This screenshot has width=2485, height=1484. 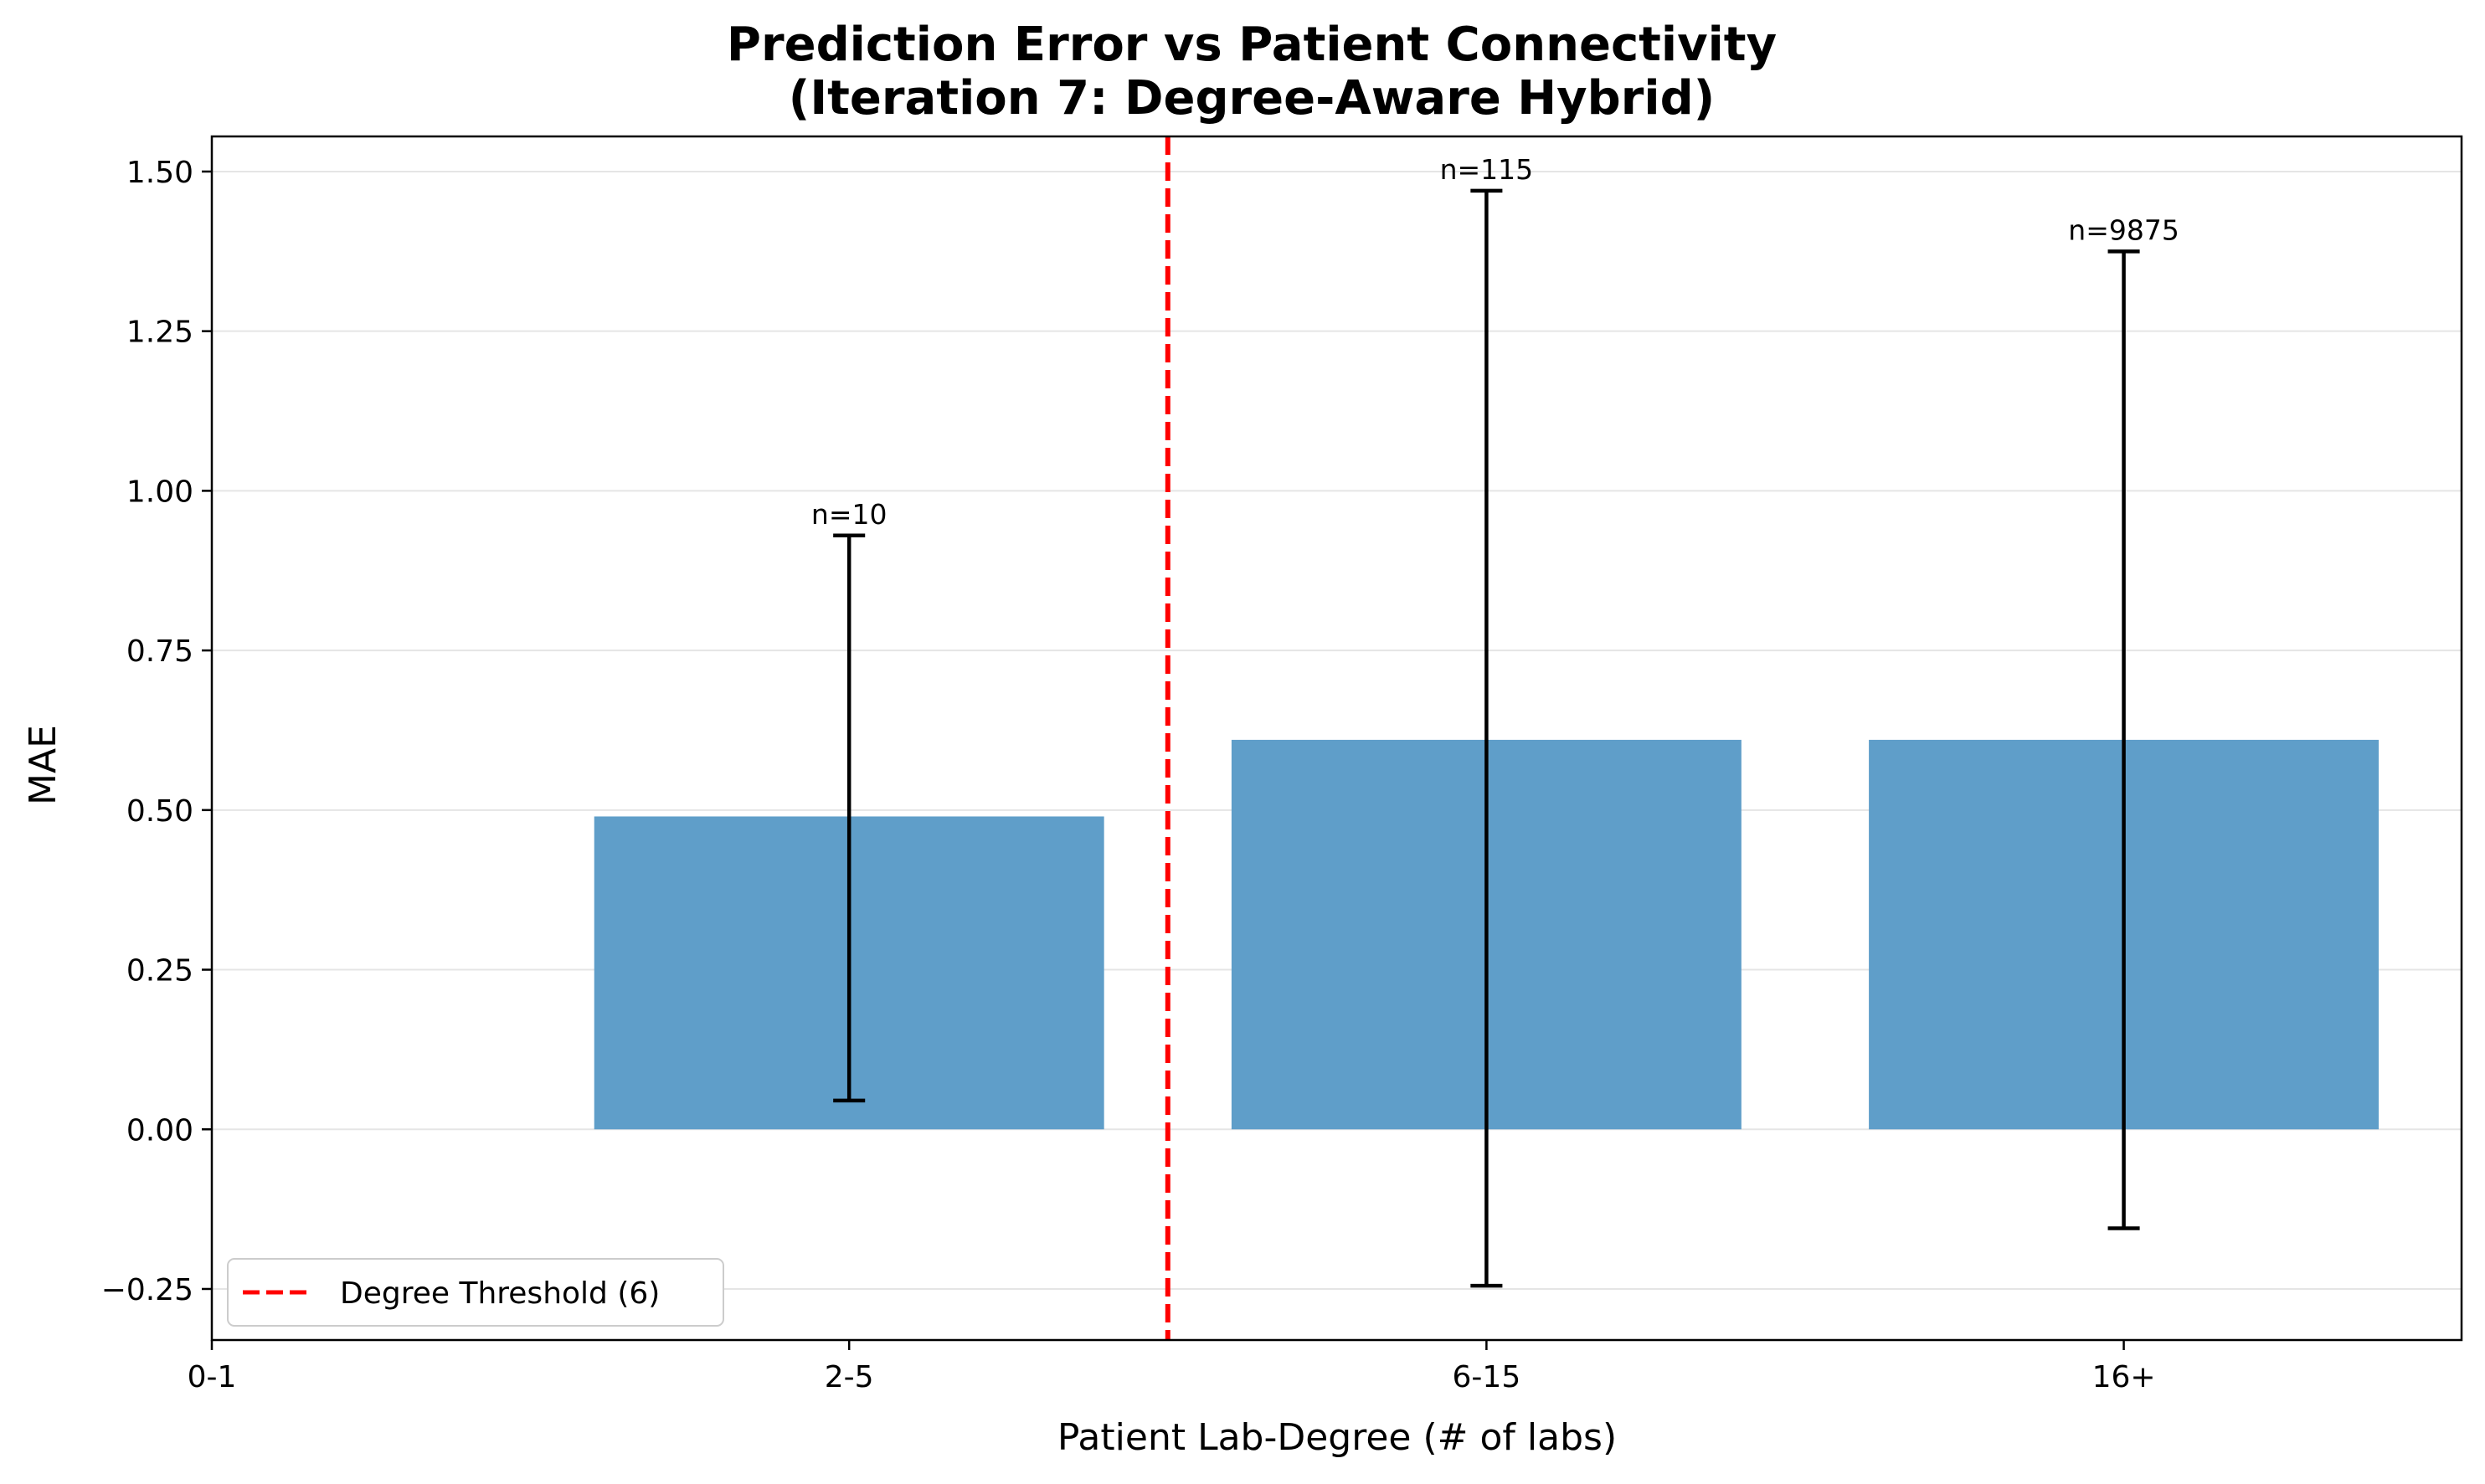 What do you see at coordinates (1487, 1377) in the screenshot?
I see `x-tick-label: 6-15` at bounding box center [1487, 1377].